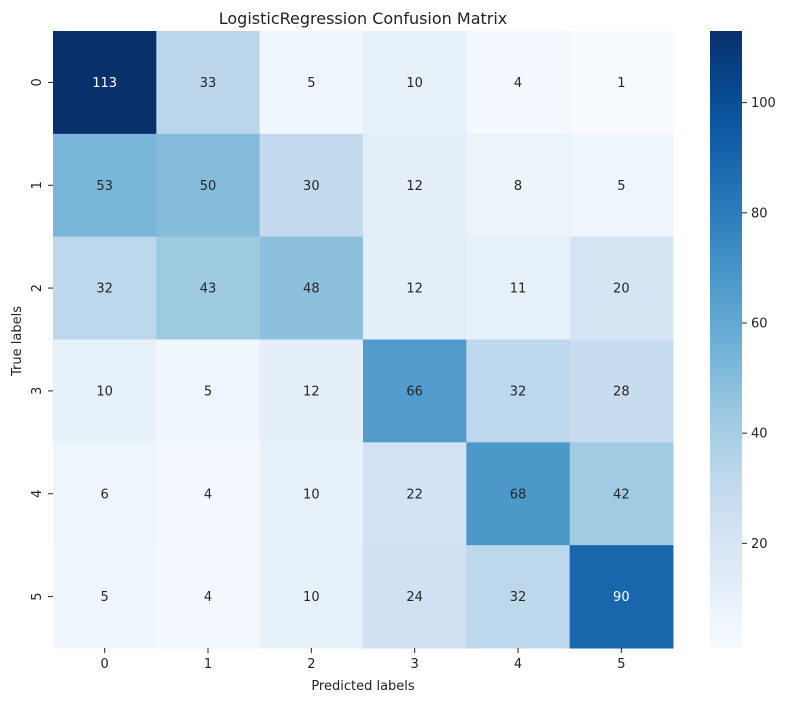 This screenshot has width=788, height=701. I want to click on cell-value-label: 113, so click(104, 83).